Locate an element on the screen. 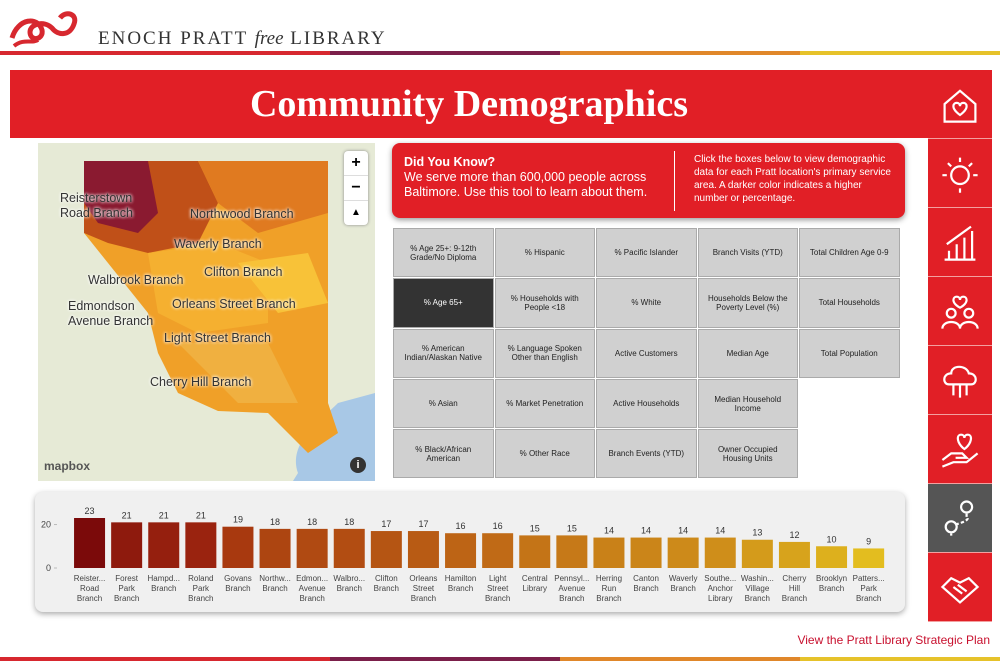  value-label: 13 is located at coordinates (757, 533).